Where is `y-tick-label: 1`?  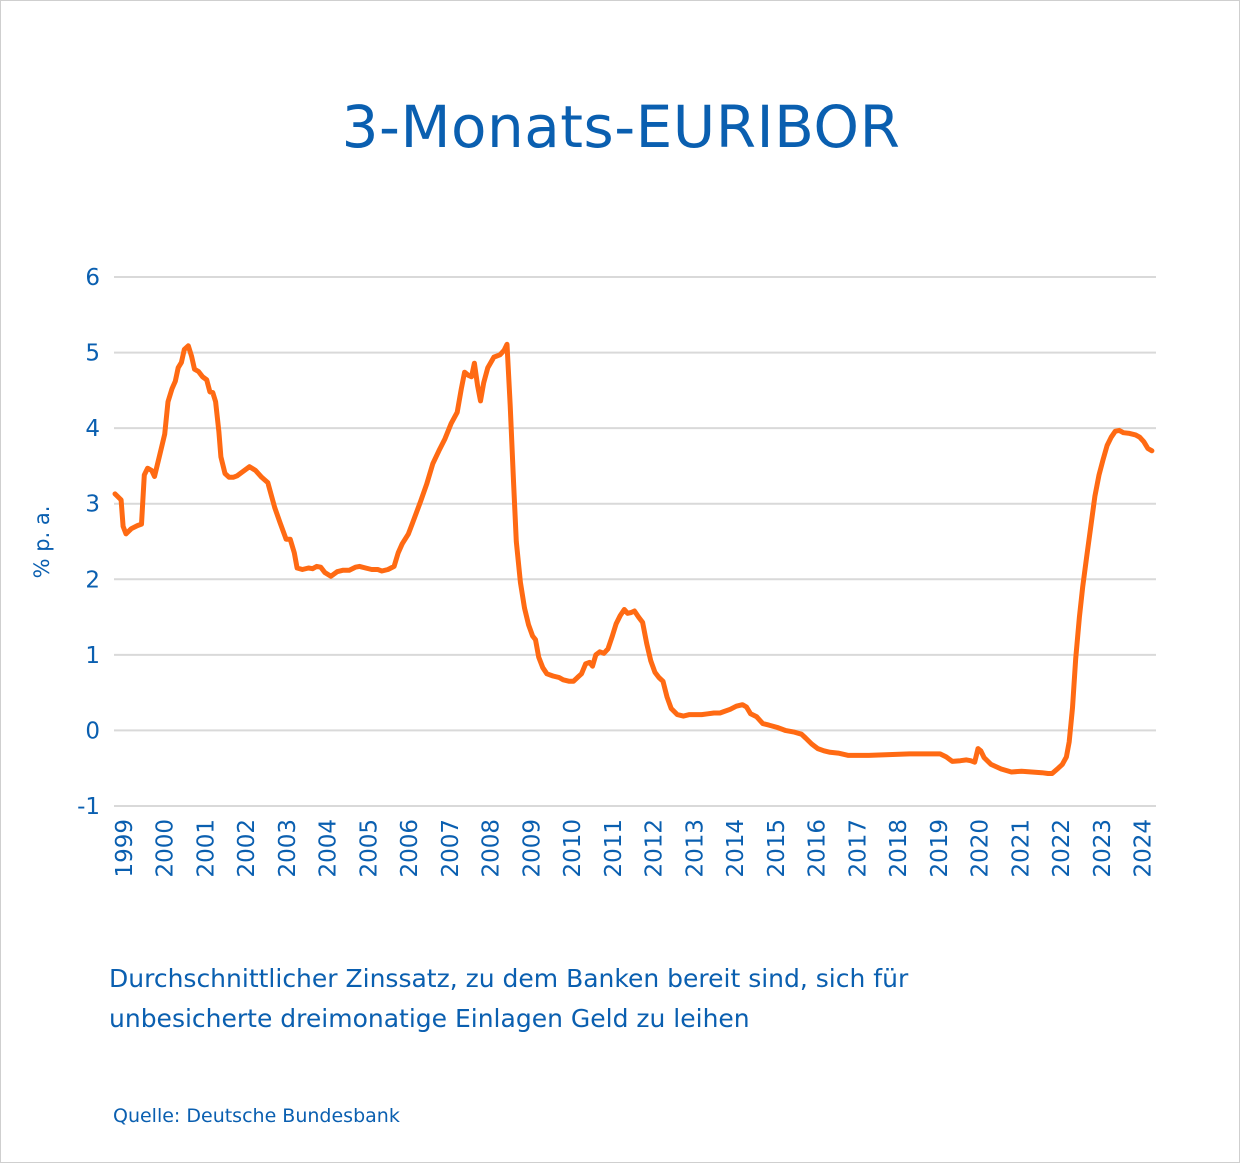
y-tick-label: 1 is located at coordinates (92, 656).